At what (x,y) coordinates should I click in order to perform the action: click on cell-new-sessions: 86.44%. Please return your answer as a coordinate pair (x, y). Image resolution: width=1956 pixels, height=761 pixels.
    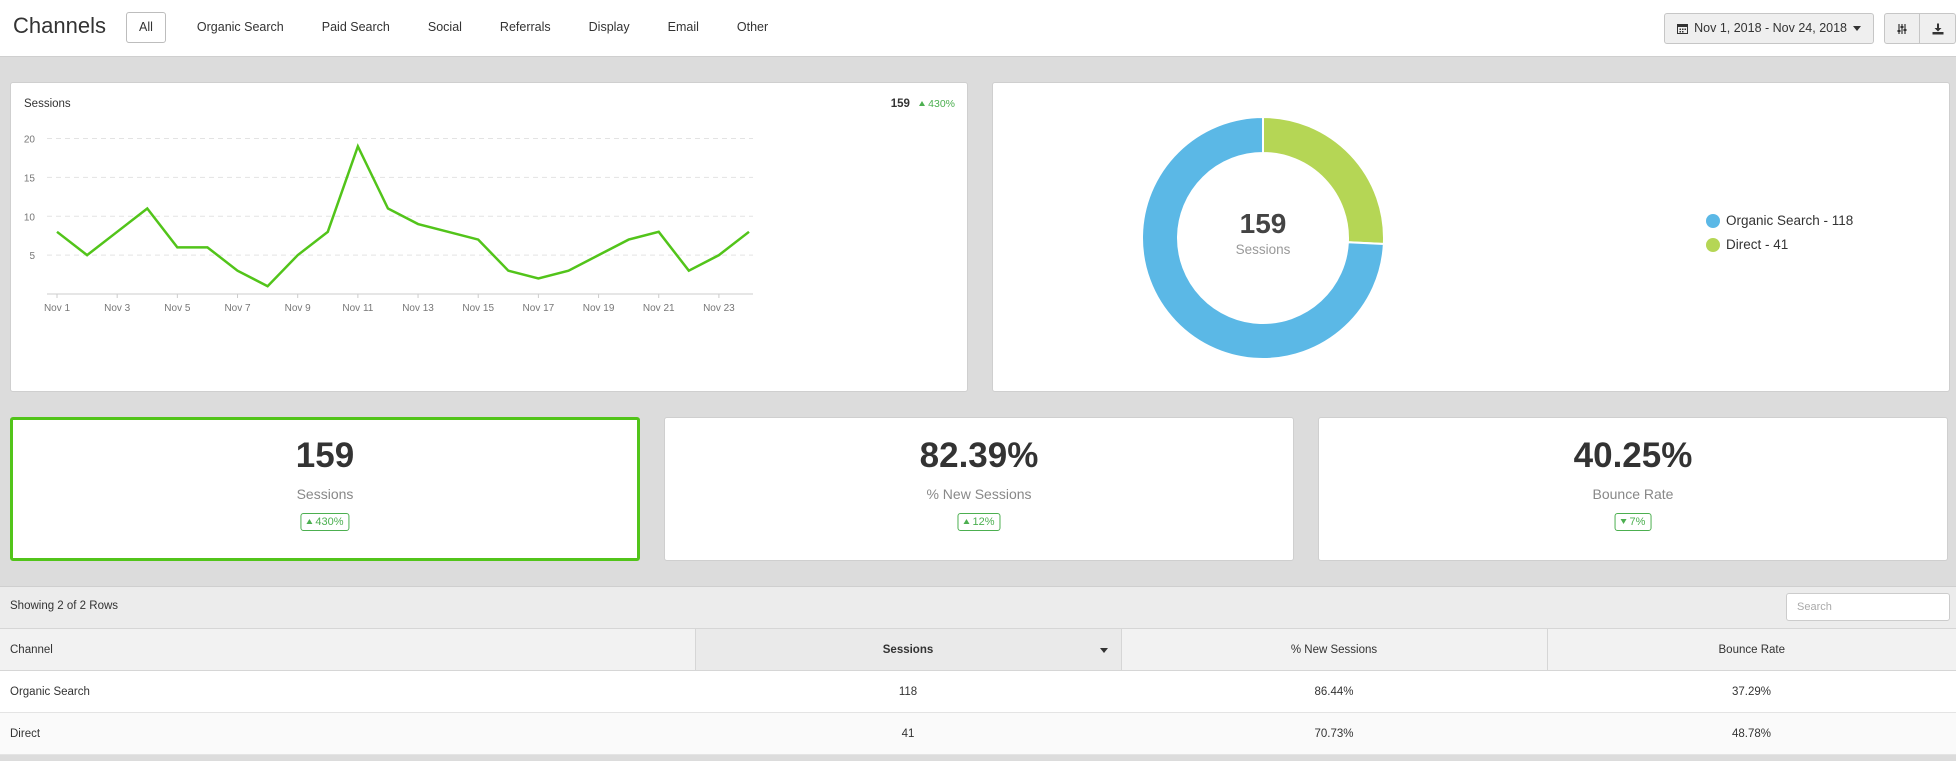
    Looking at the image, I should click on (1334, 691).